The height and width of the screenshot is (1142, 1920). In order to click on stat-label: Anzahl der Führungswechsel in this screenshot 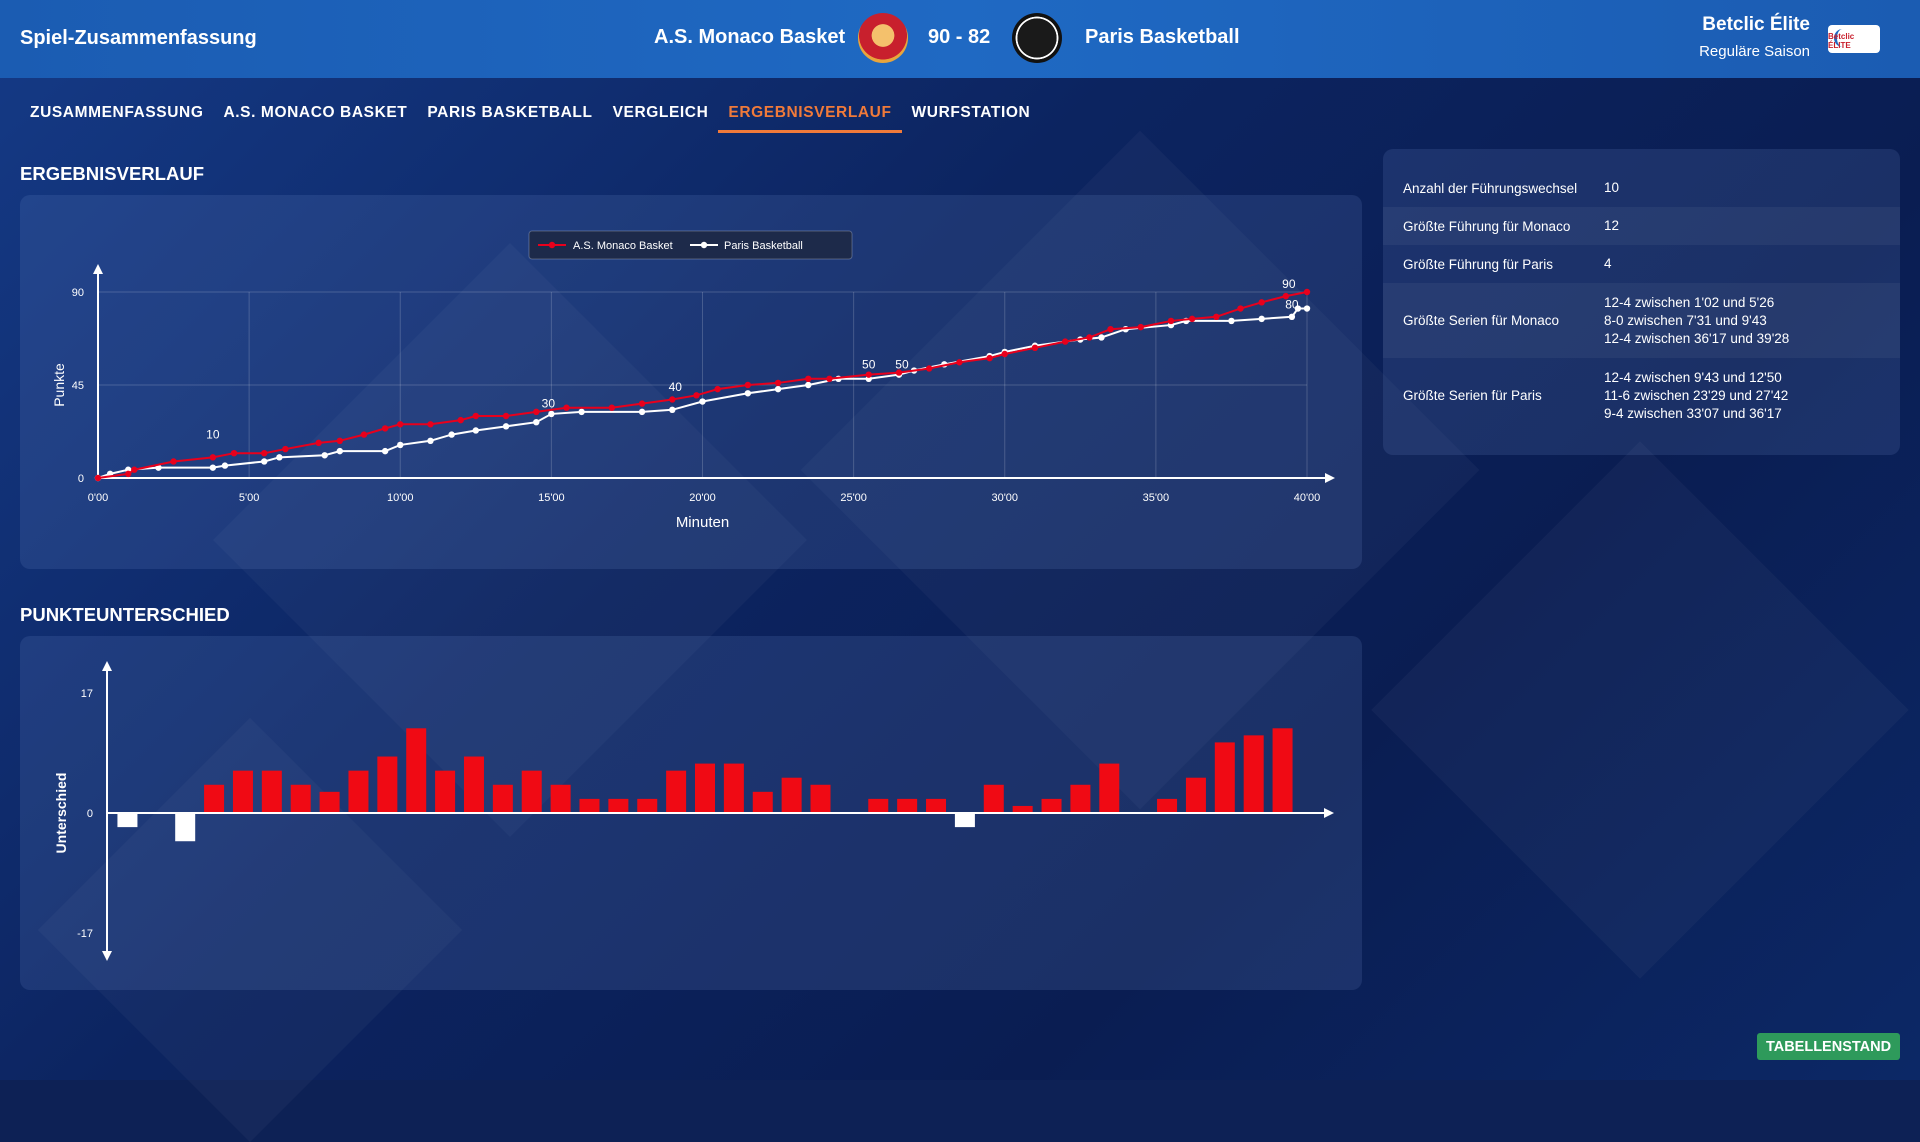, I will do `click(1490, 188)`.